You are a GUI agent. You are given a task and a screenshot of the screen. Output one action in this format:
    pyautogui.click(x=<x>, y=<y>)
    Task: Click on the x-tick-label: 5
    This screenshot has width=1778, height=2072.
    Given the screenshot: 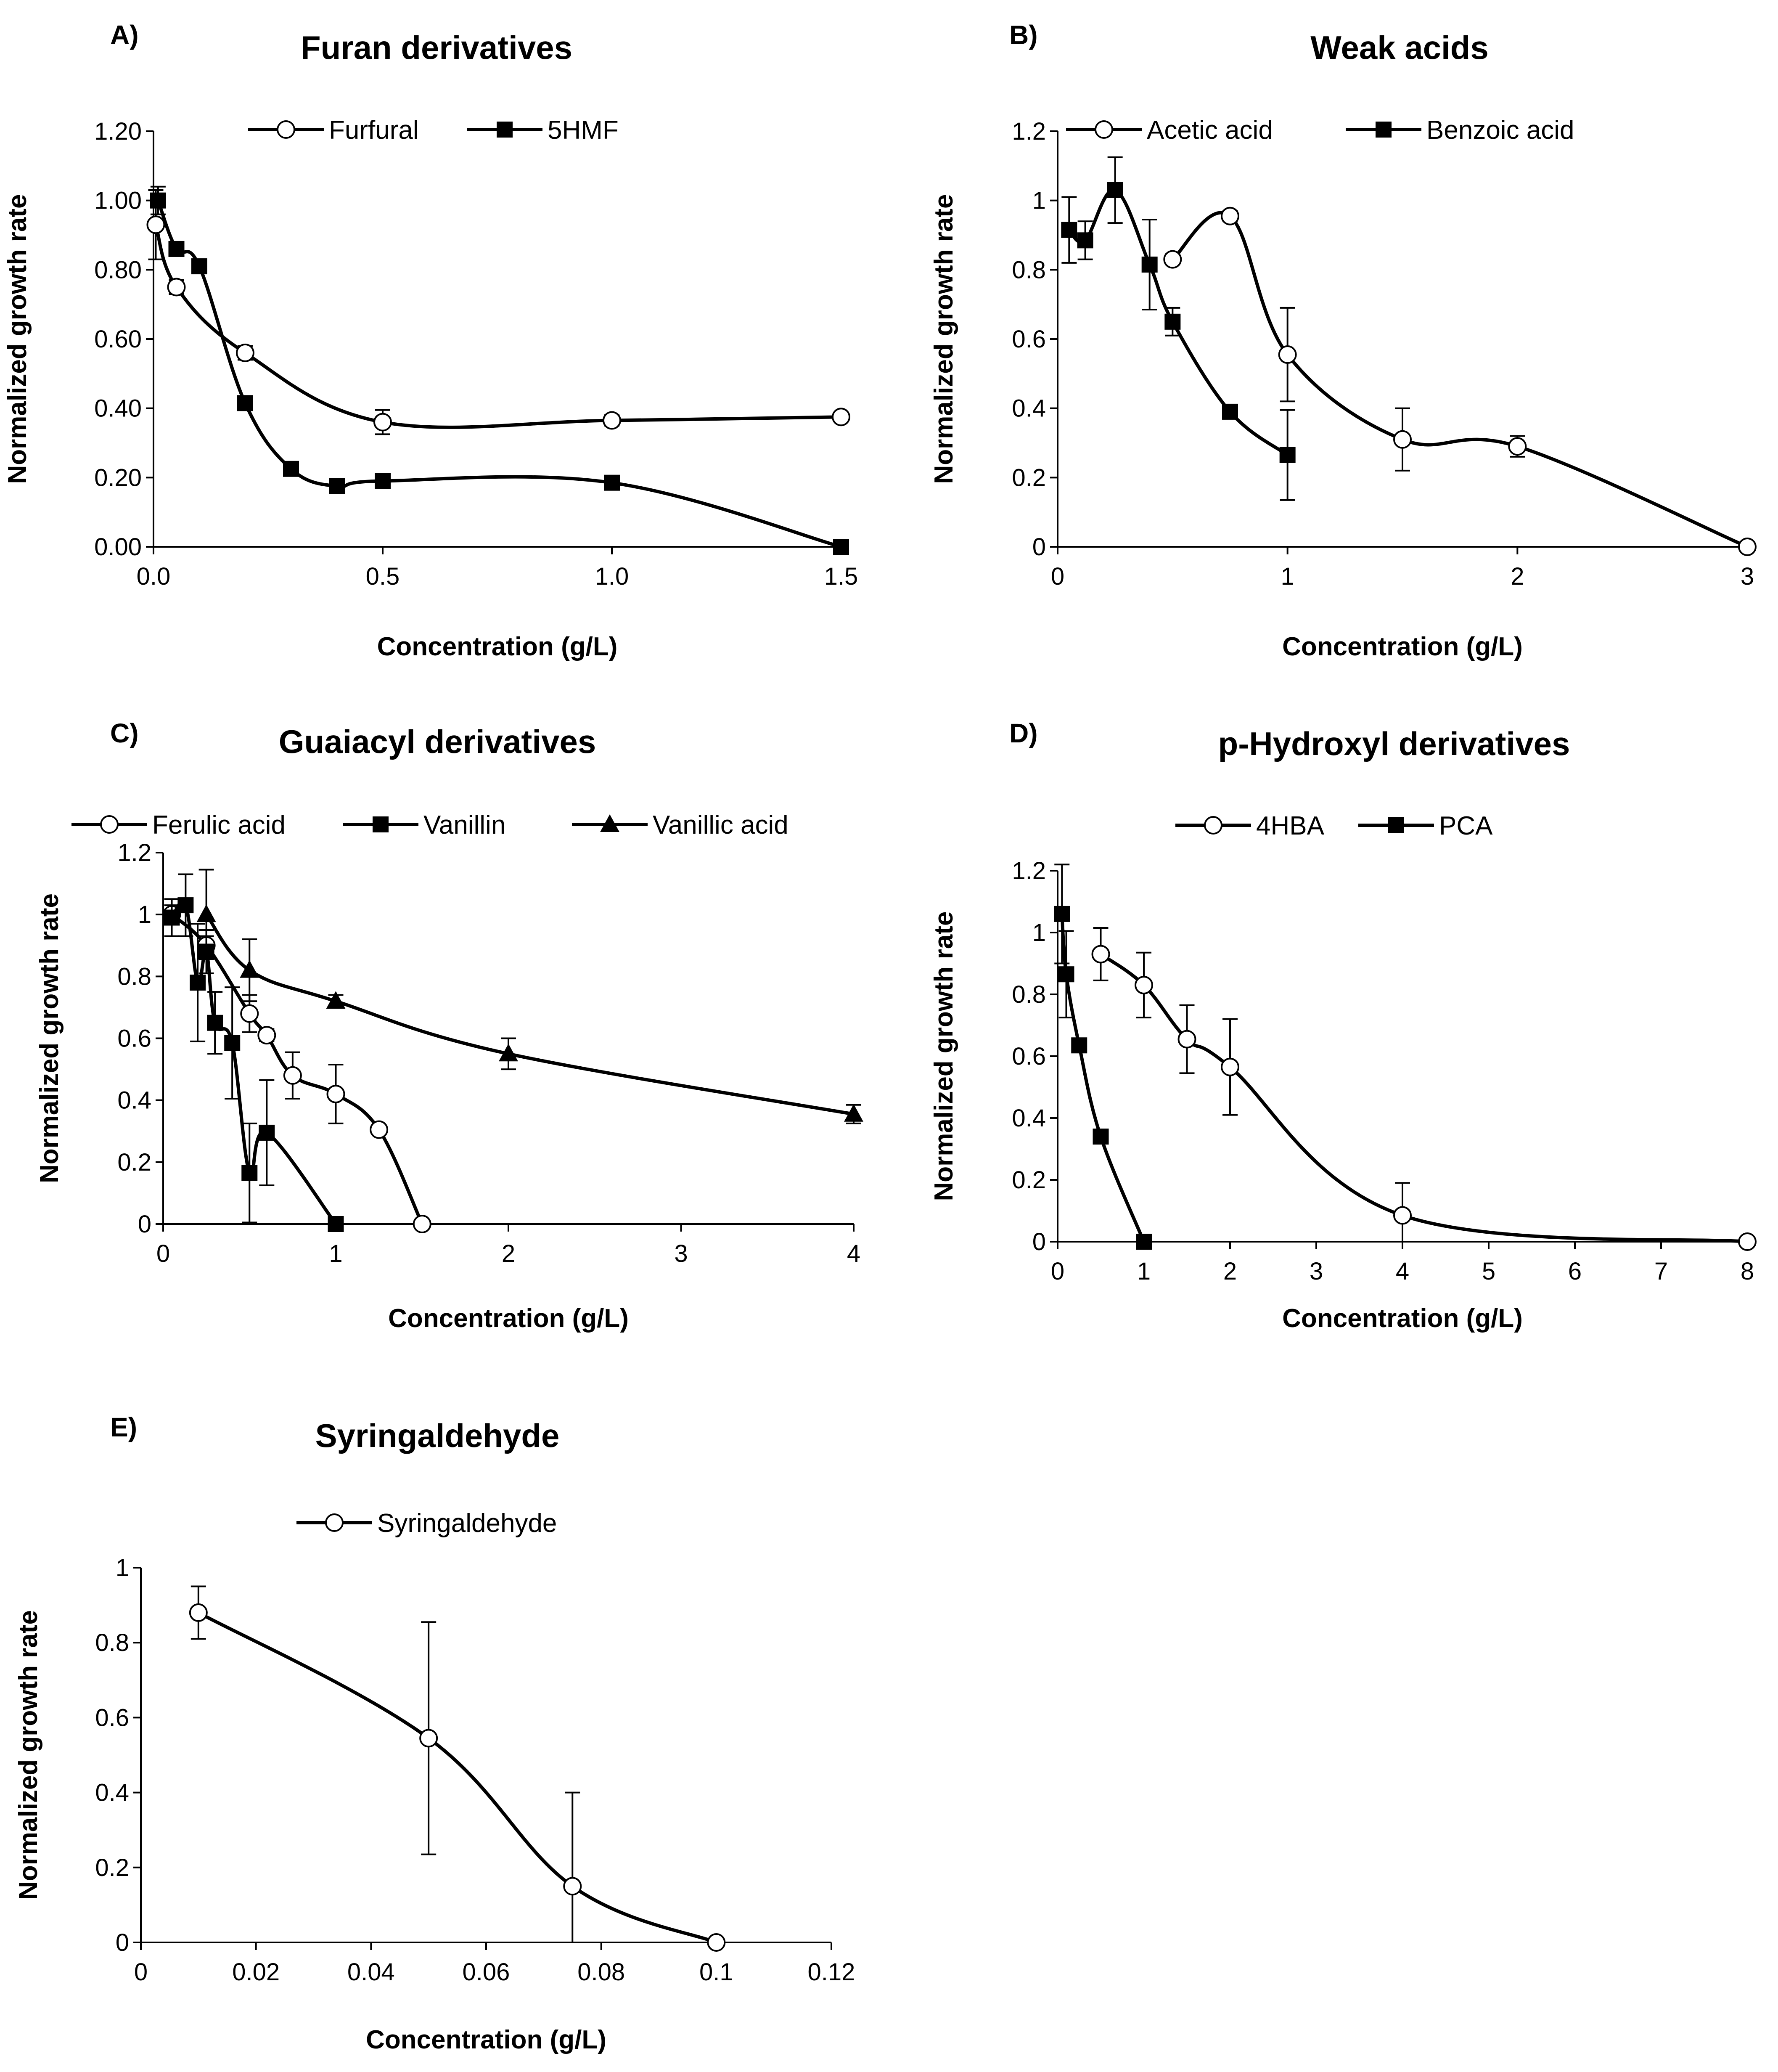 What is the action you would take?
    pyautogui.click(x=1488, y=1271)
    